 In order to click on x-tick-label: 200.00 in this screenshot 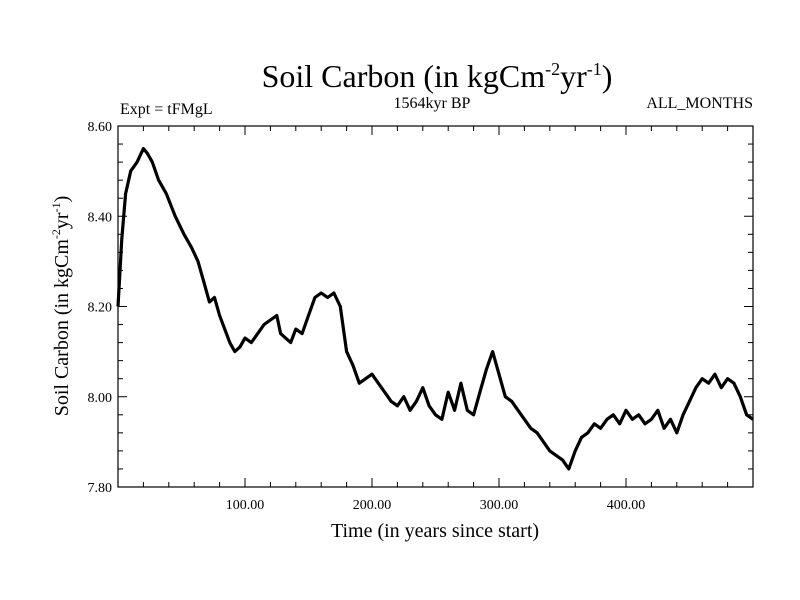, I will do `click(372, 505)`.